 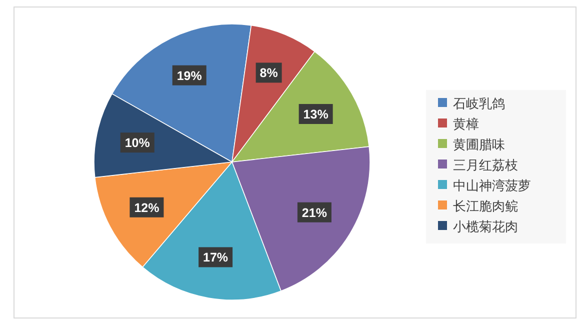 What do you see at coordinates (485, 166) in the screenshot?
I see `legend-label: 三月红荔枝` at bounding box center [485, 166].